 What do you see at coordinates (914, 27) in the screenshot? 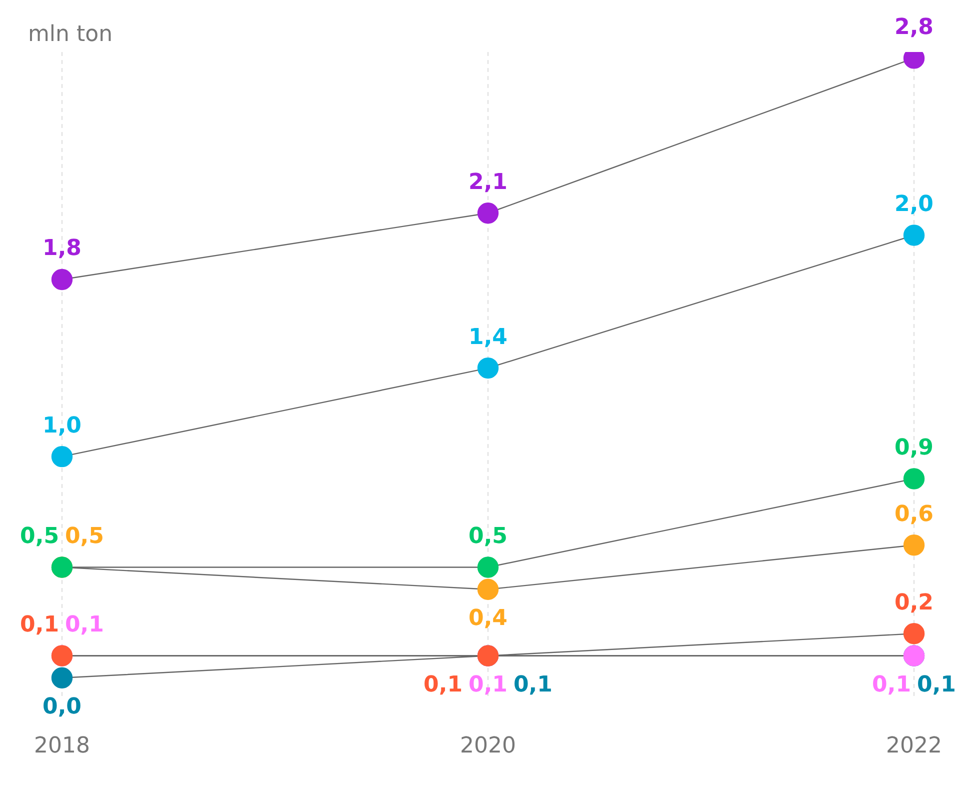
I see `data-label: 2,8` at bounding box center [914, 27].